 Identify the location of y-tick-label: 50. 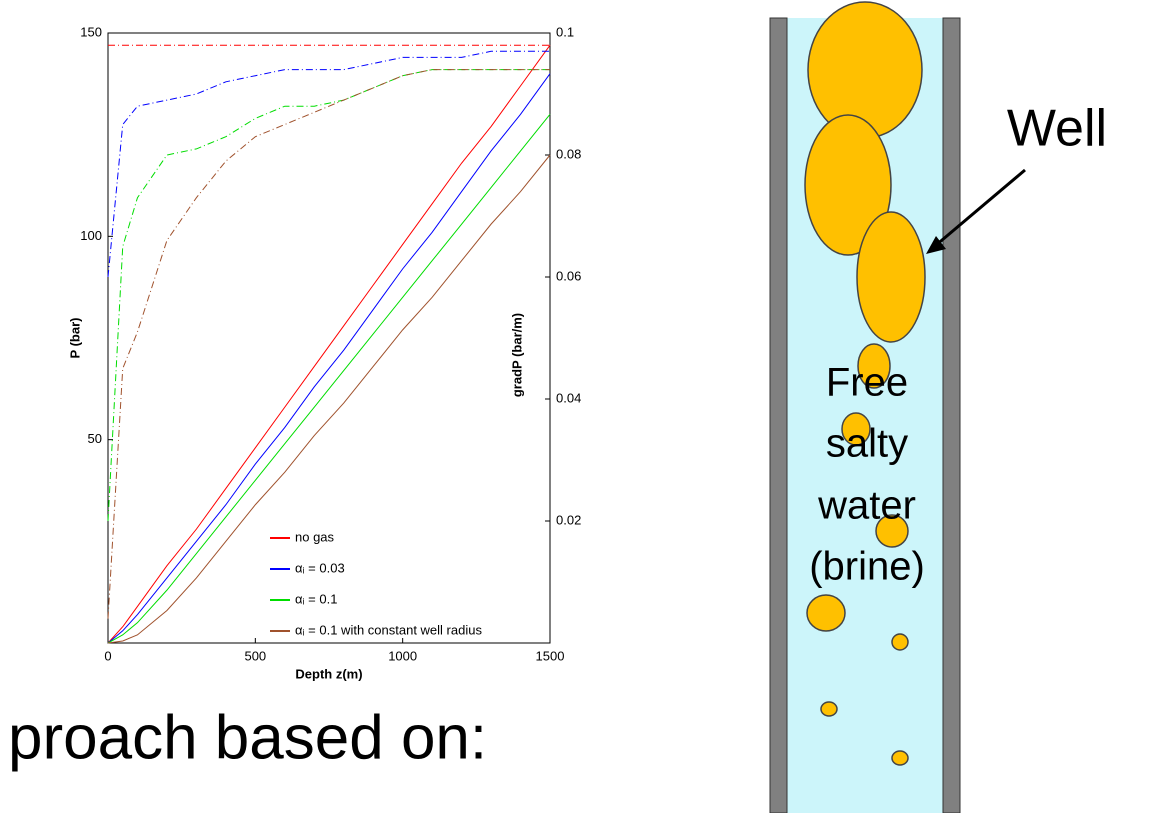
(95, 438).